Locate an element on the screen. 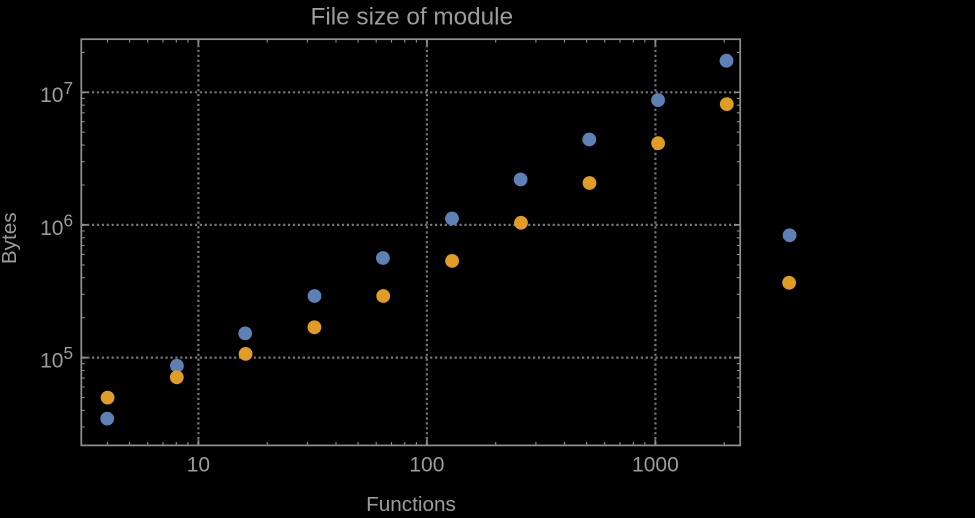 The width and height of the screenshot is (975, 518). svg-text: Functions is located at coordinates (411, 503).